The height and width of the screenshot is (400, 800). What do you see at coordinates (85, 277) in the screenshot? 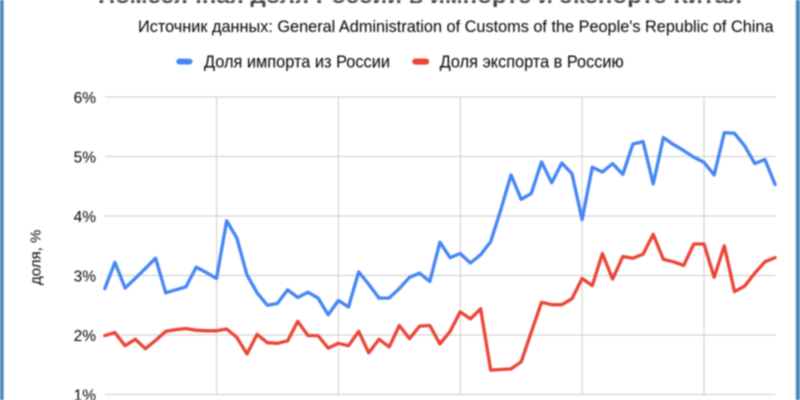
I see `svg-text: 3%` at bounding box center [85, 277].